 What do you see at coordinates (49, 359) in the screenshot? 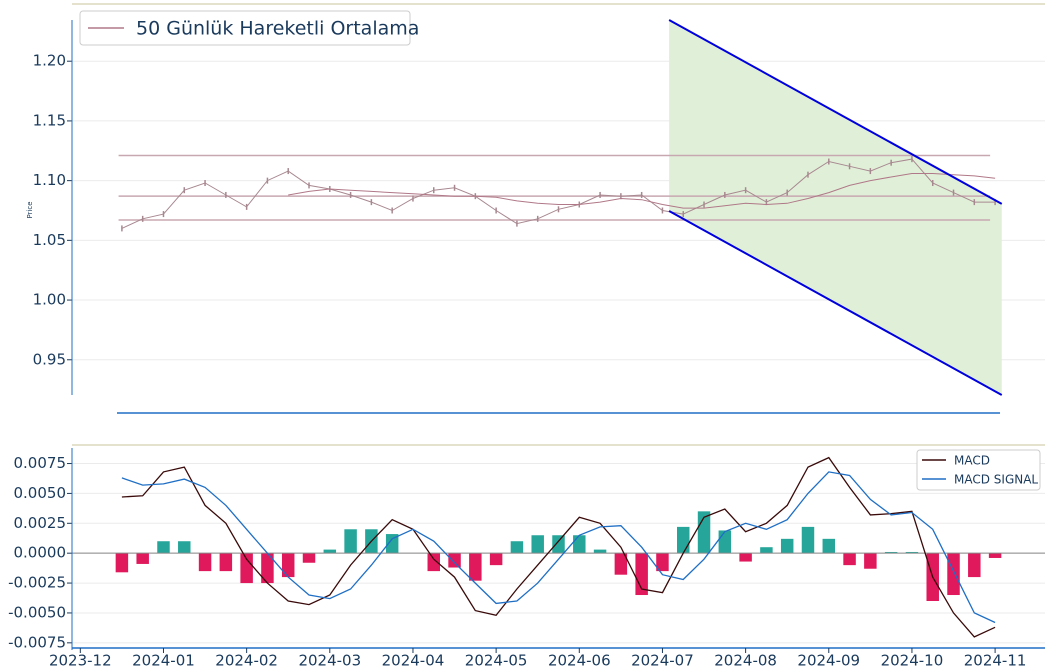
I see `y-tick-label: 0.95` at bounding box center [49, 359].